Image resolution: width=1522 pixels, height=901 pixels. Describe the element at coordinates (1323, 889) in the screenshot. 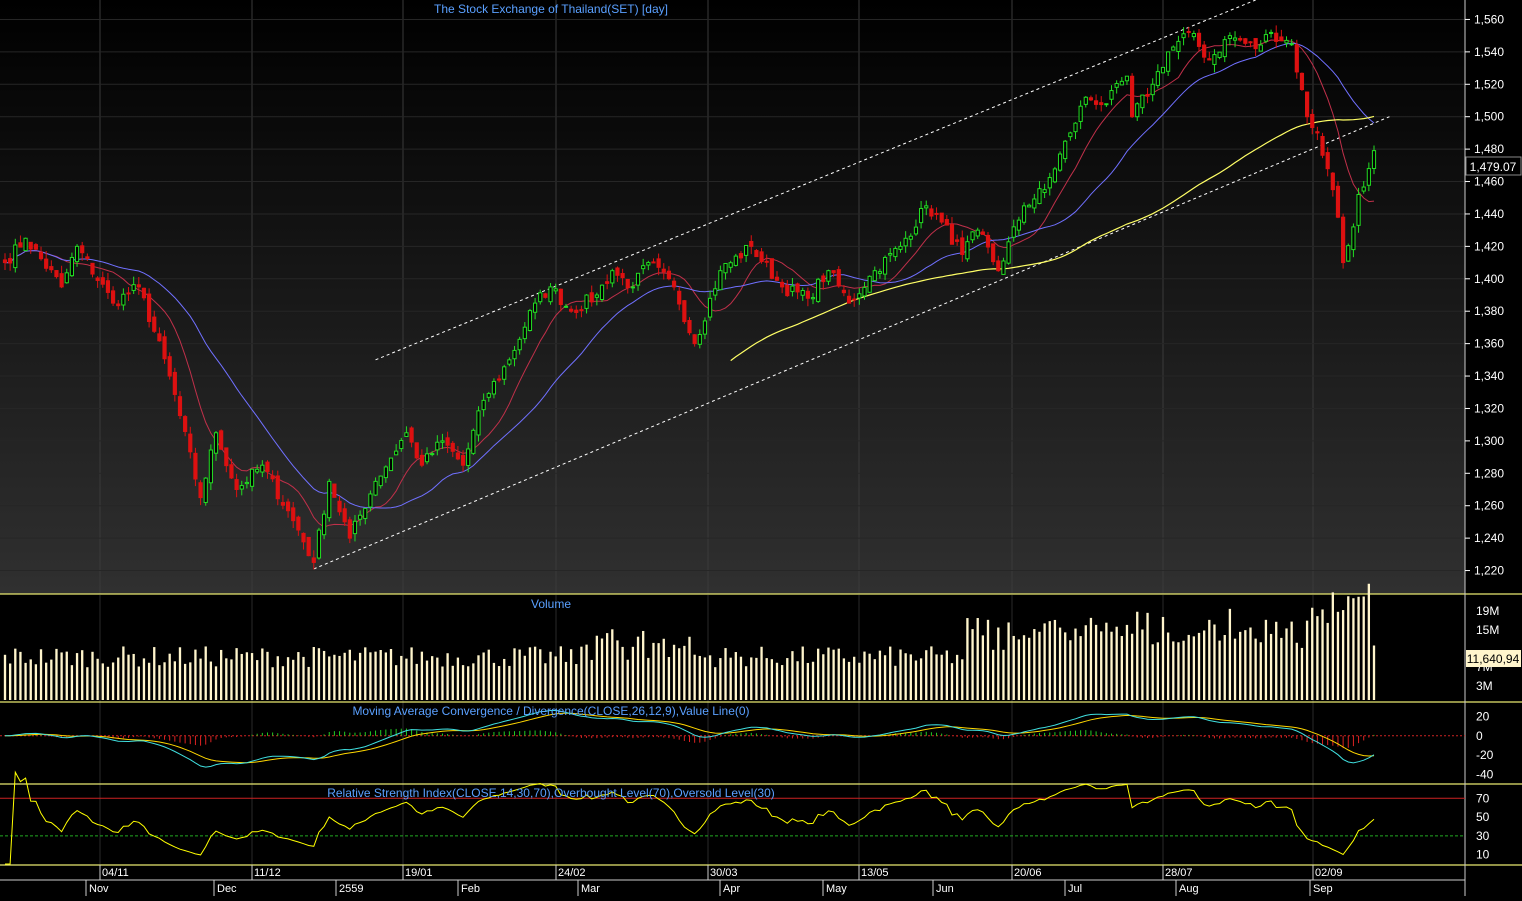

I see `month-label: Sep` at that location.